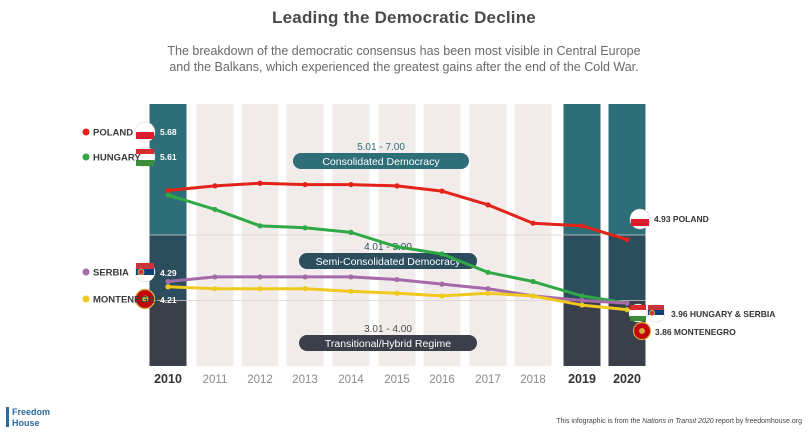  What do you see at coordinates (31, 412) in the screenshot?
I see `logo-text-line-1: Freedom` at bounding box center [31, 412].